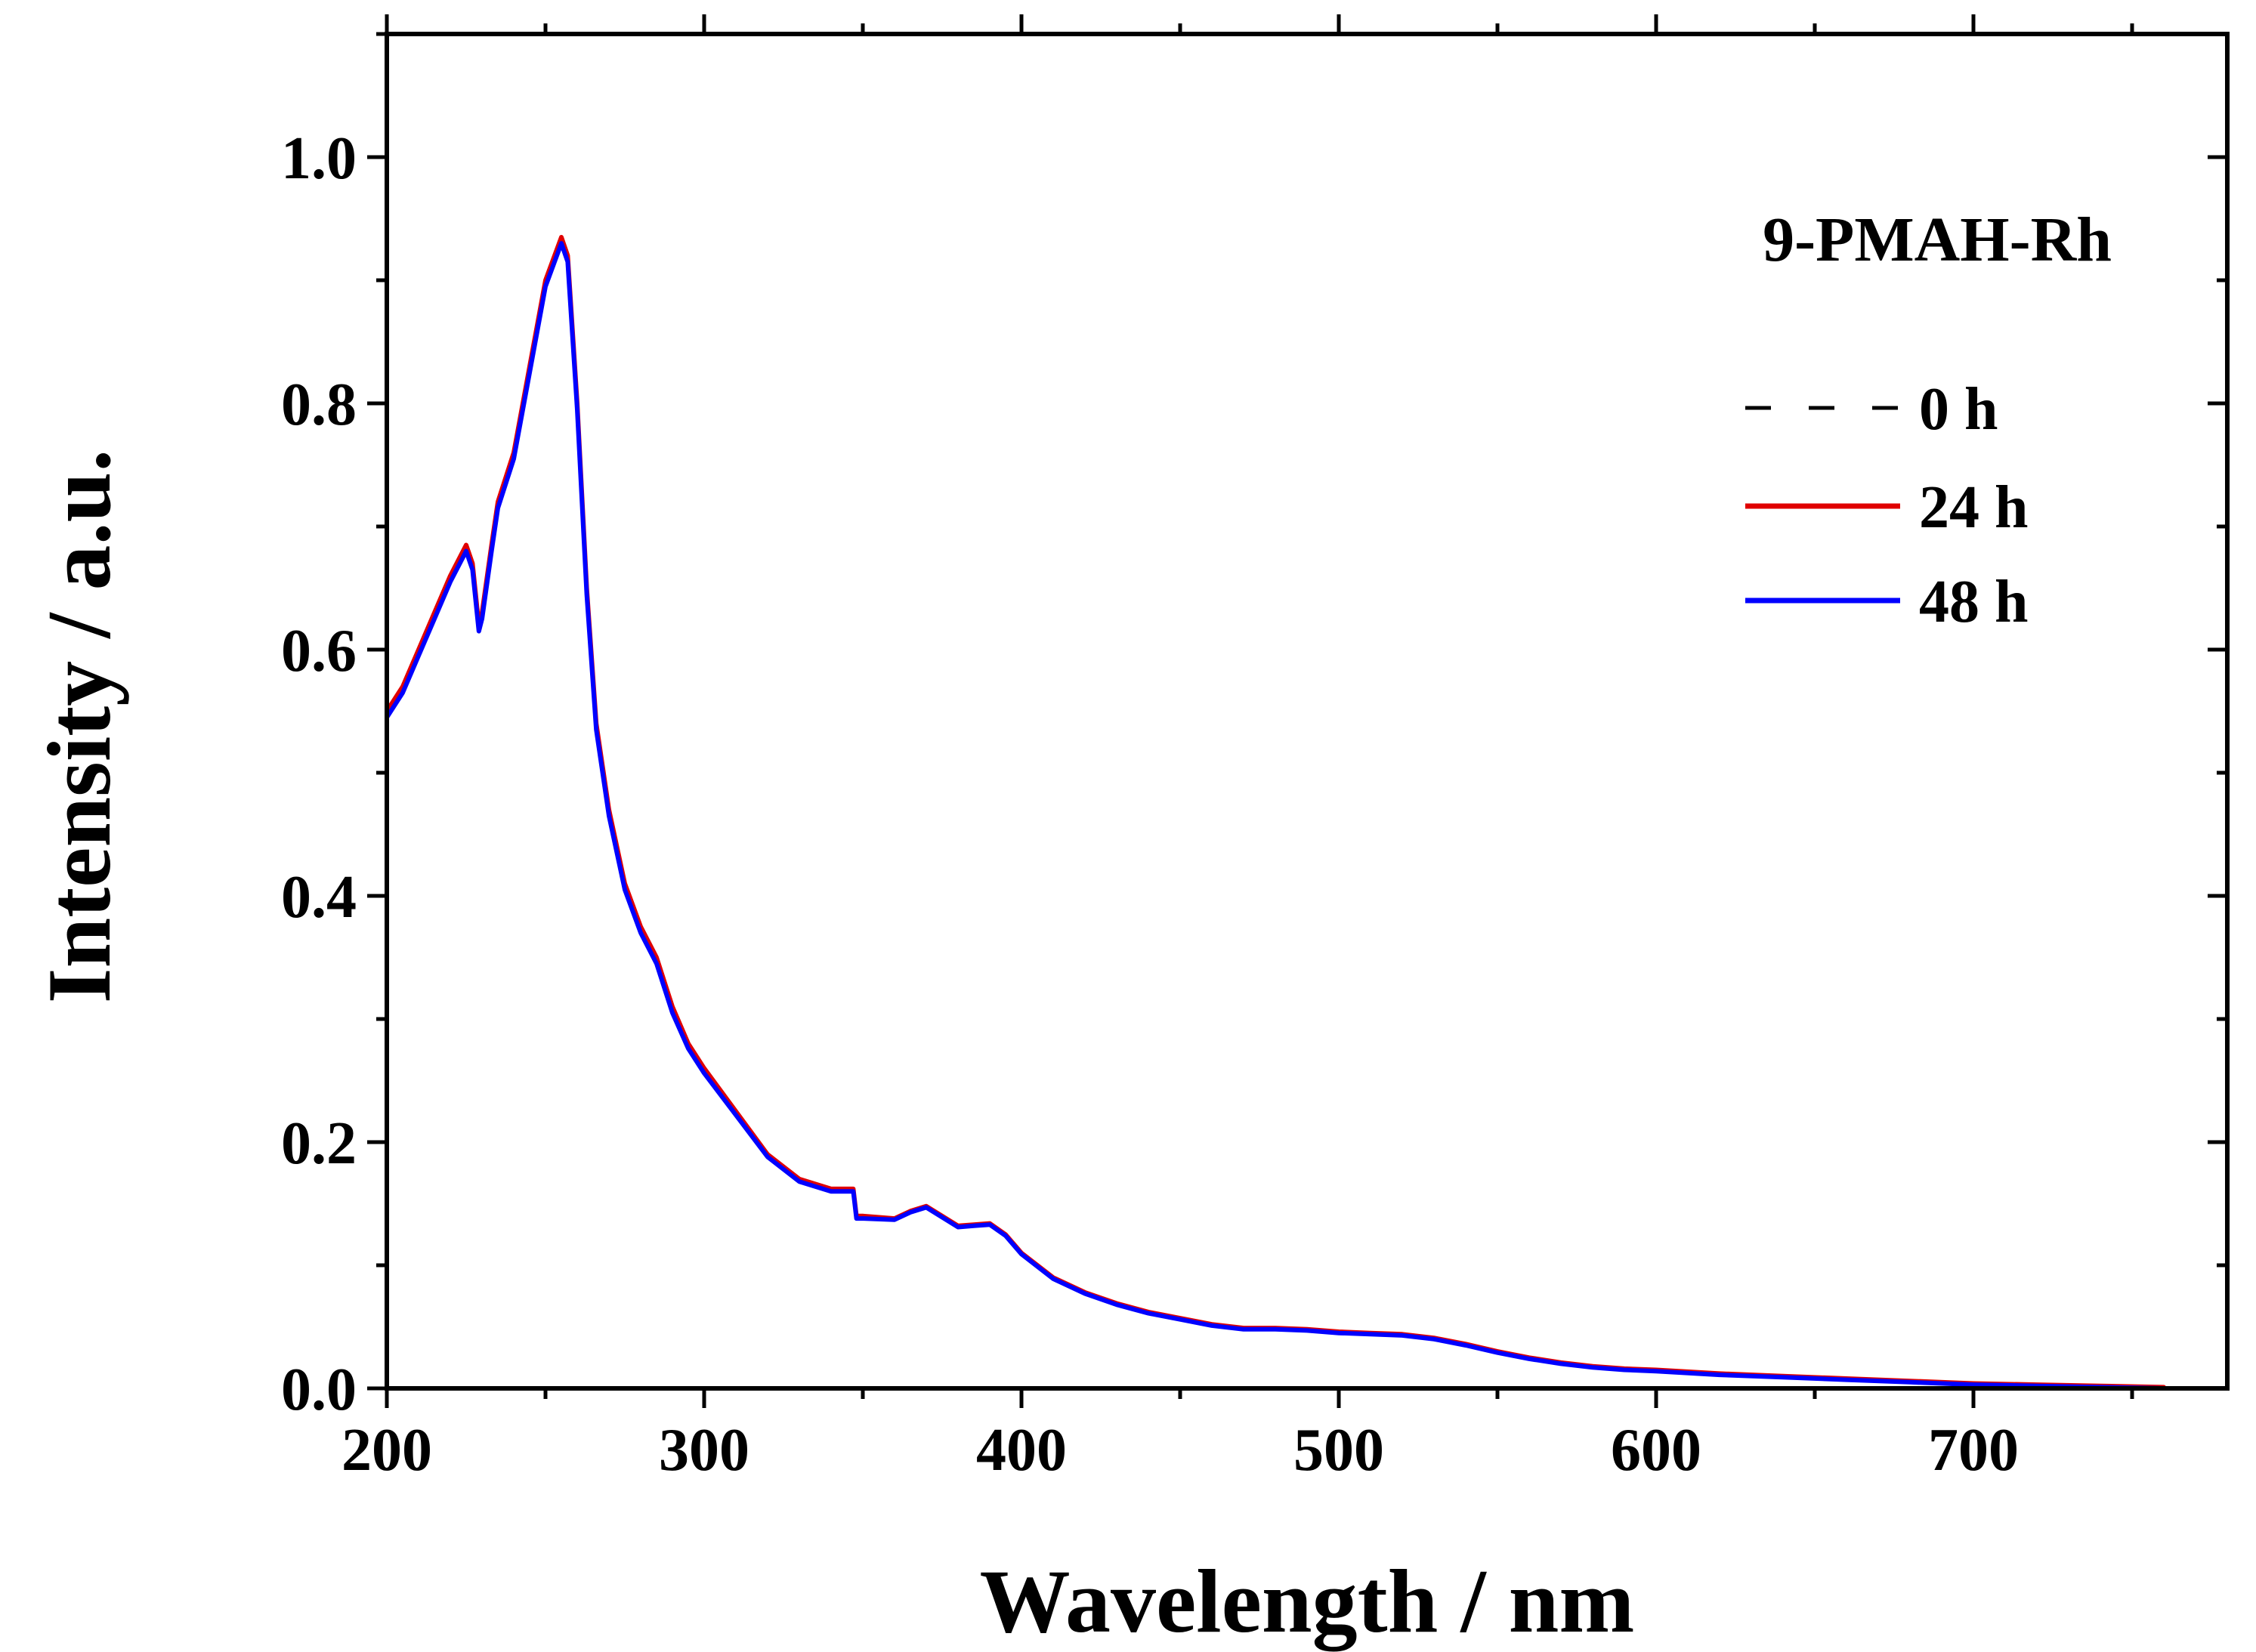  I want to click on x-tick-label: 300, so click(704, 1450).